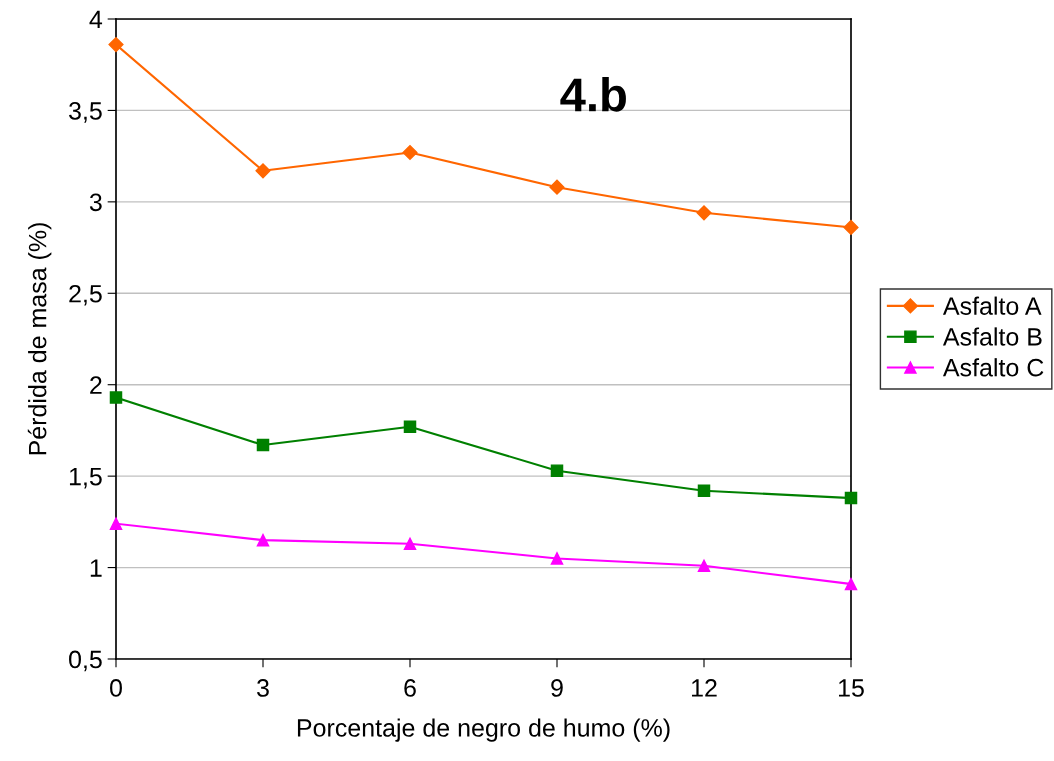 The height and width of the screenshot is (761, 1054). Describe the element at coordinates (263, 688) in the screenshot. I see `x-tick-label: 3` at that location.